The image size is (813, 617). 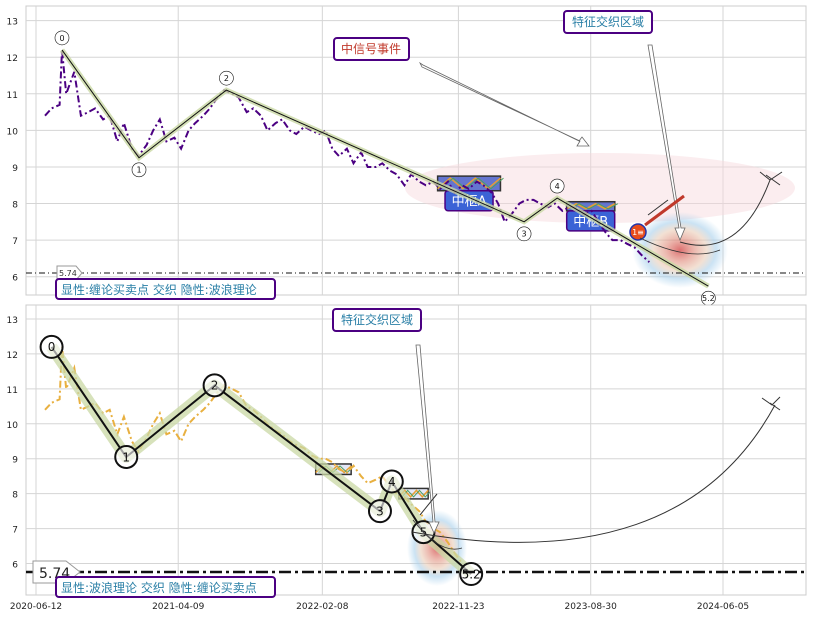 What do you see at coordinates (428, 504) in the screenshot?
I see `bottom-bi-segment` at bounding box center [428, 504].